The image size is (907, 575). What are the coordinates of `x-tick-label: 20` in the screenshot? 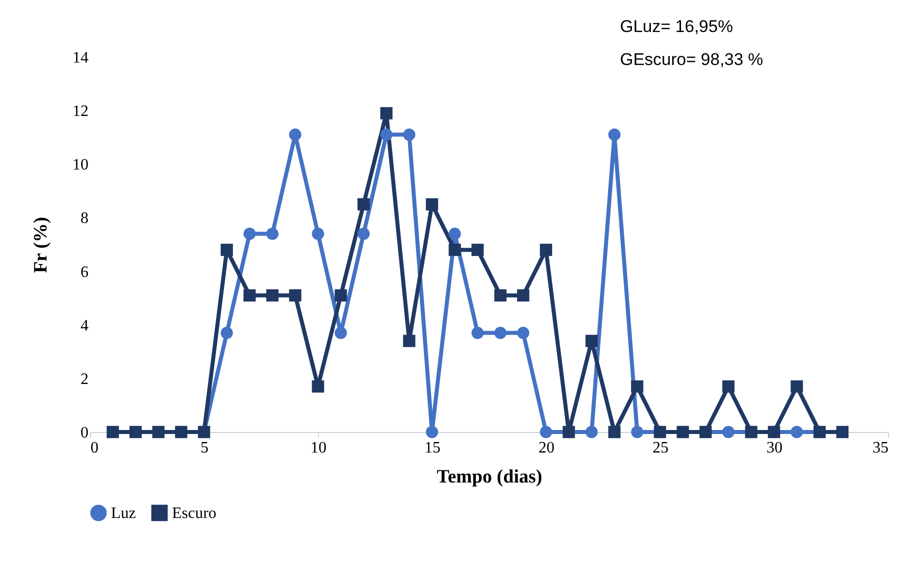 It's located at (546, 448).